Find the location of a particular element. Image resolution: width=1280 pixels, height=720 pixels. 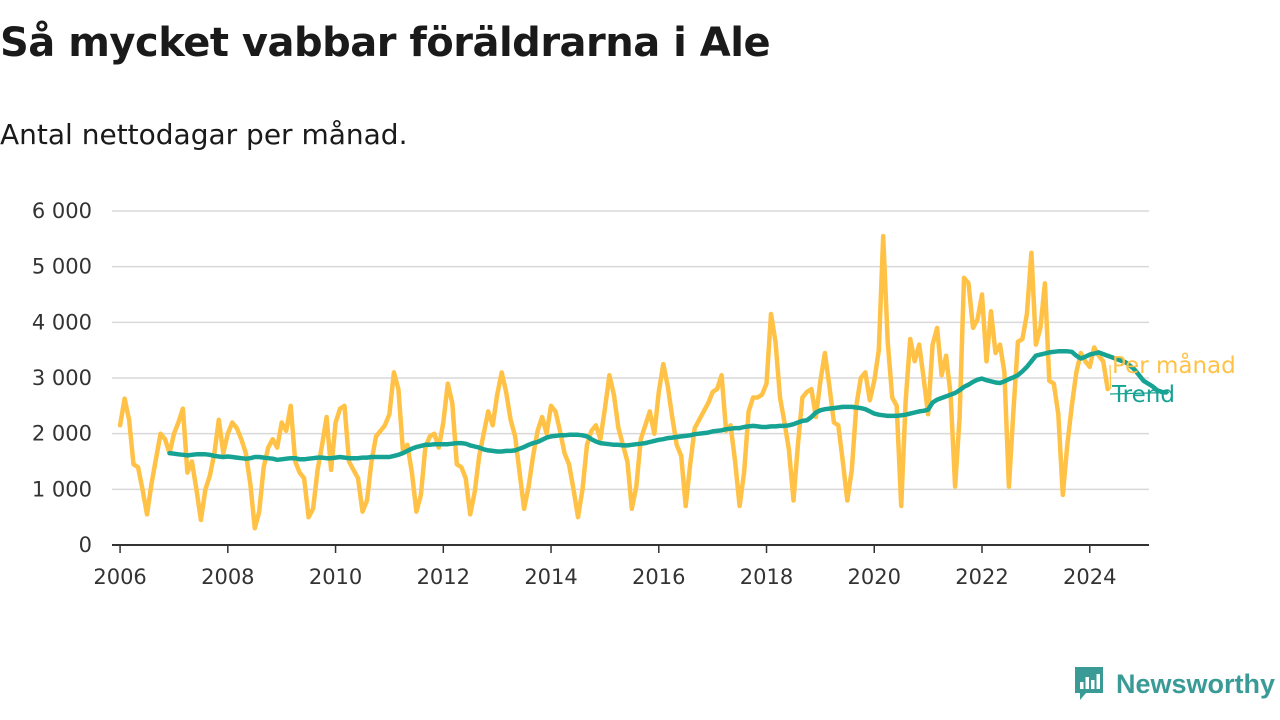

y-tick-label: 3 000 is located at coordinates (62, 378).